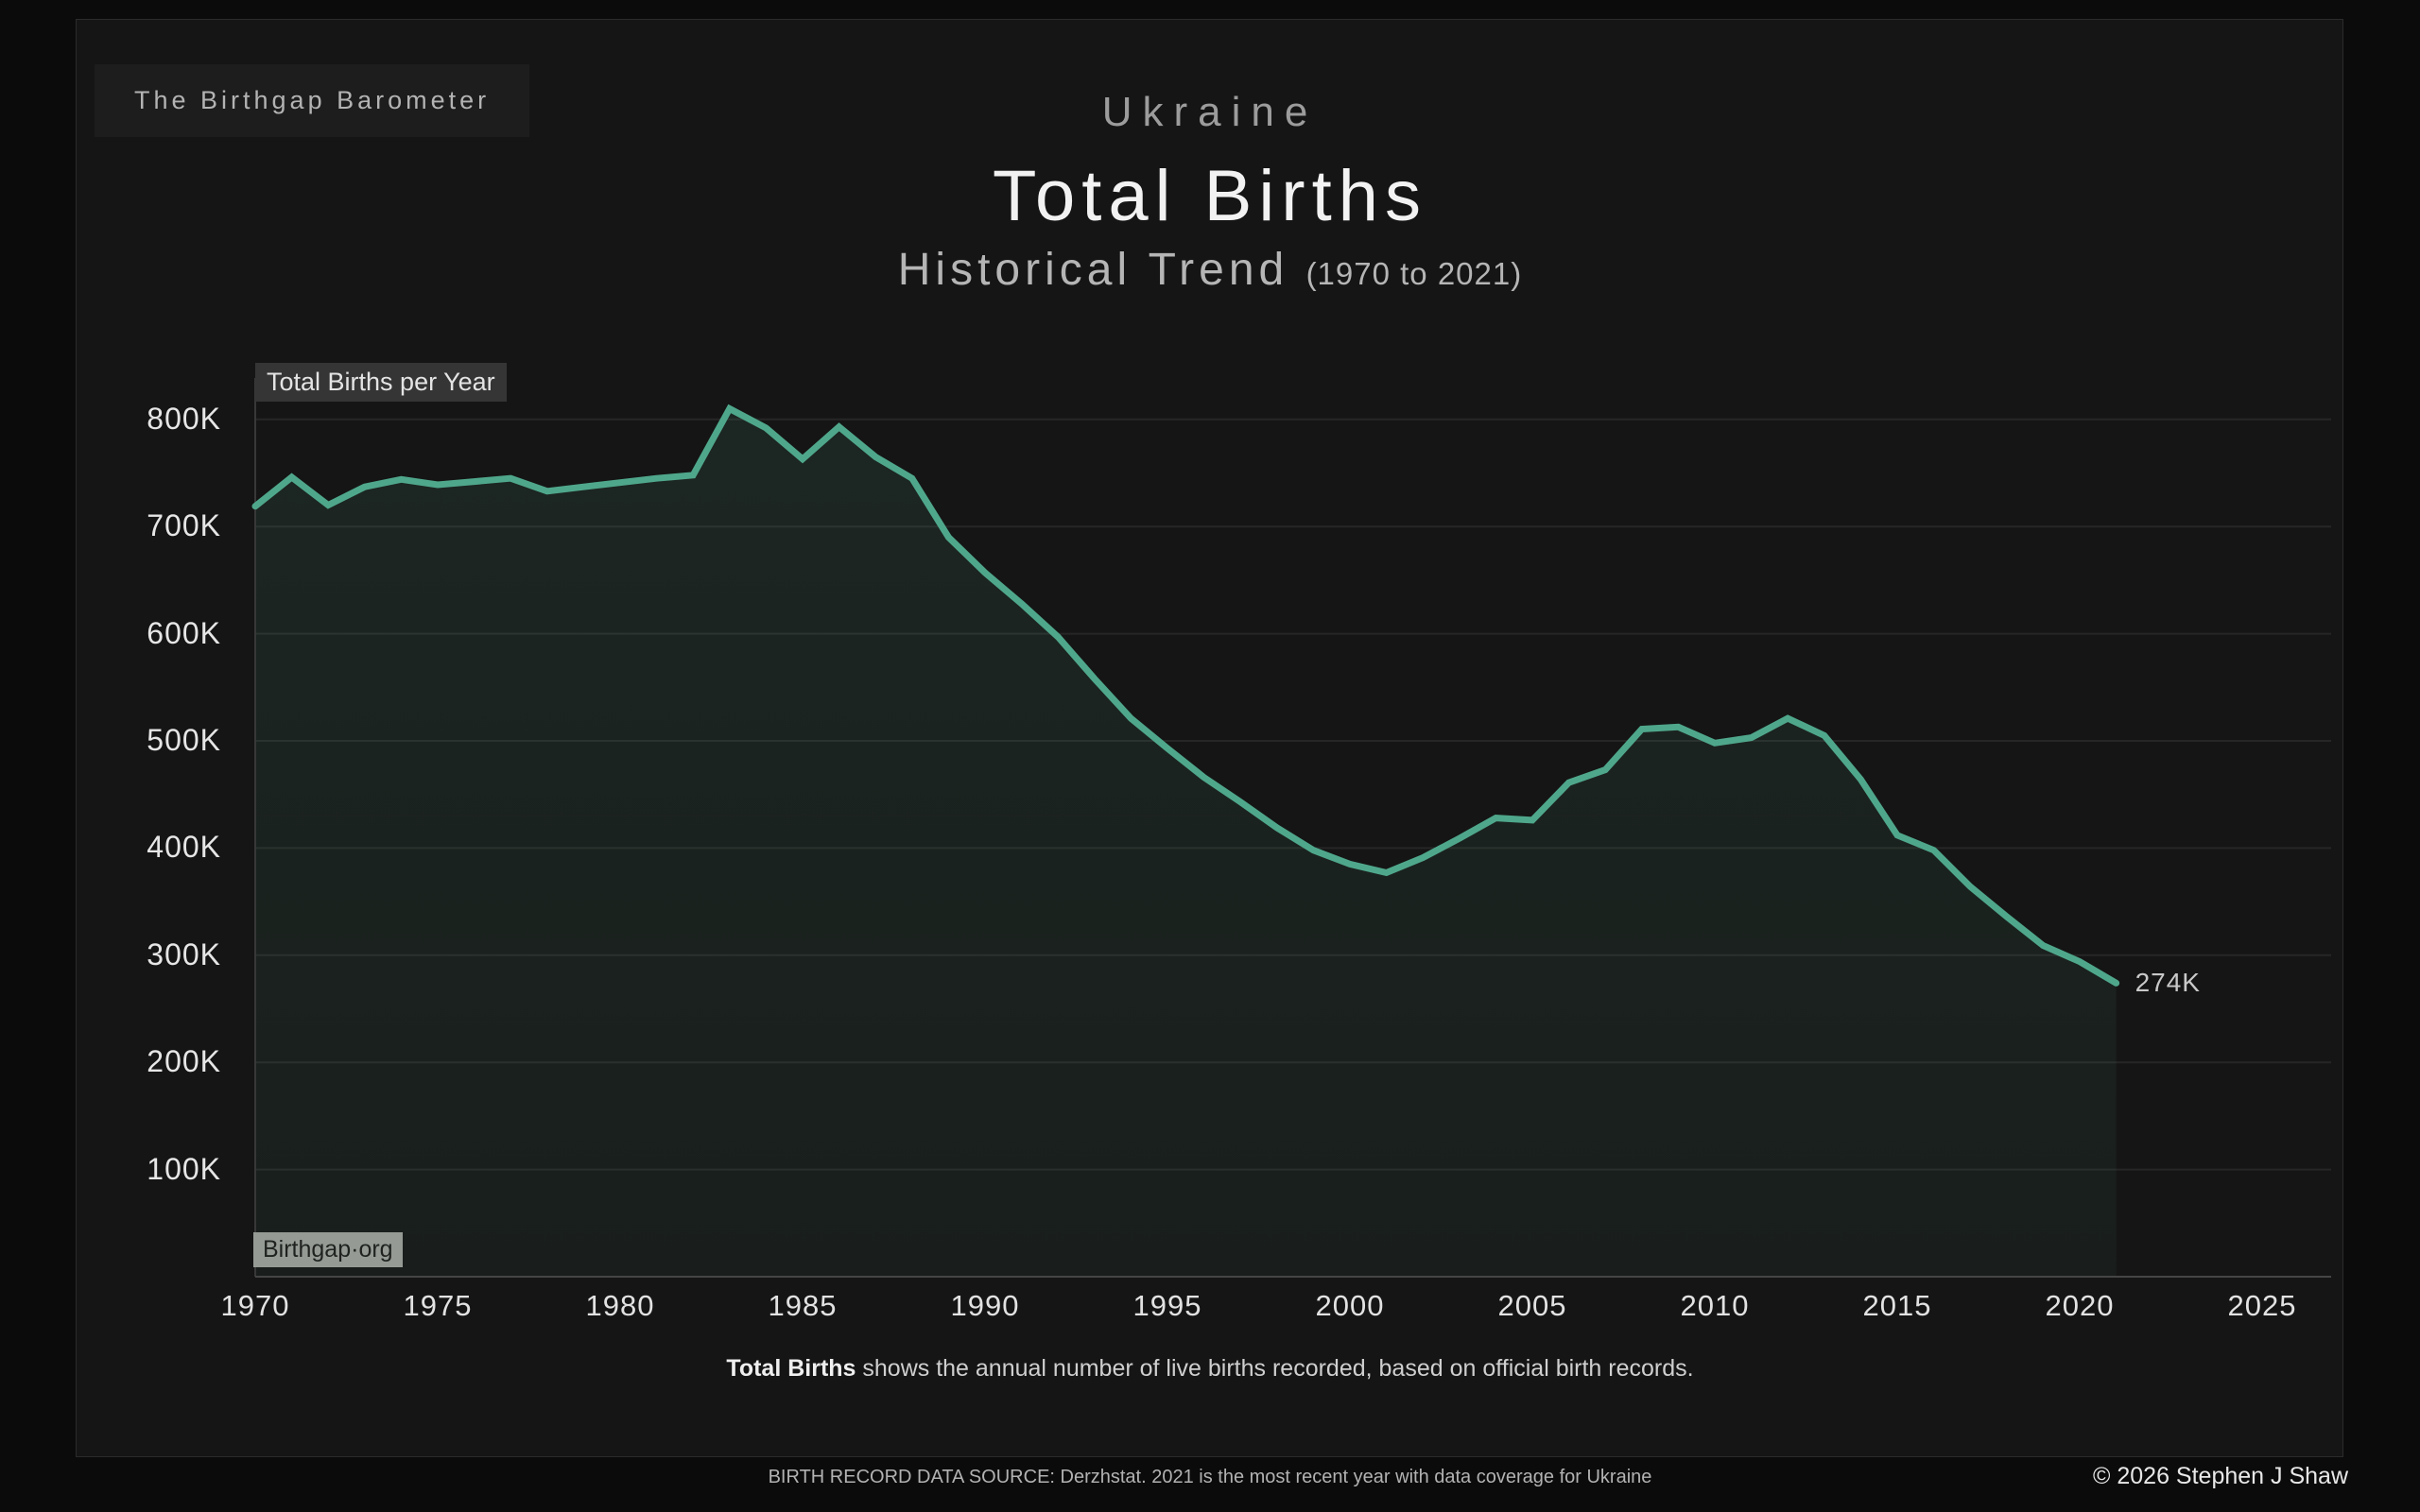 The width and height of the screenshot is (2420, 1512). Describe the element at coordinates (2080, 1305) in the screenshot. I see `x-tick-label: 2020` at that location.